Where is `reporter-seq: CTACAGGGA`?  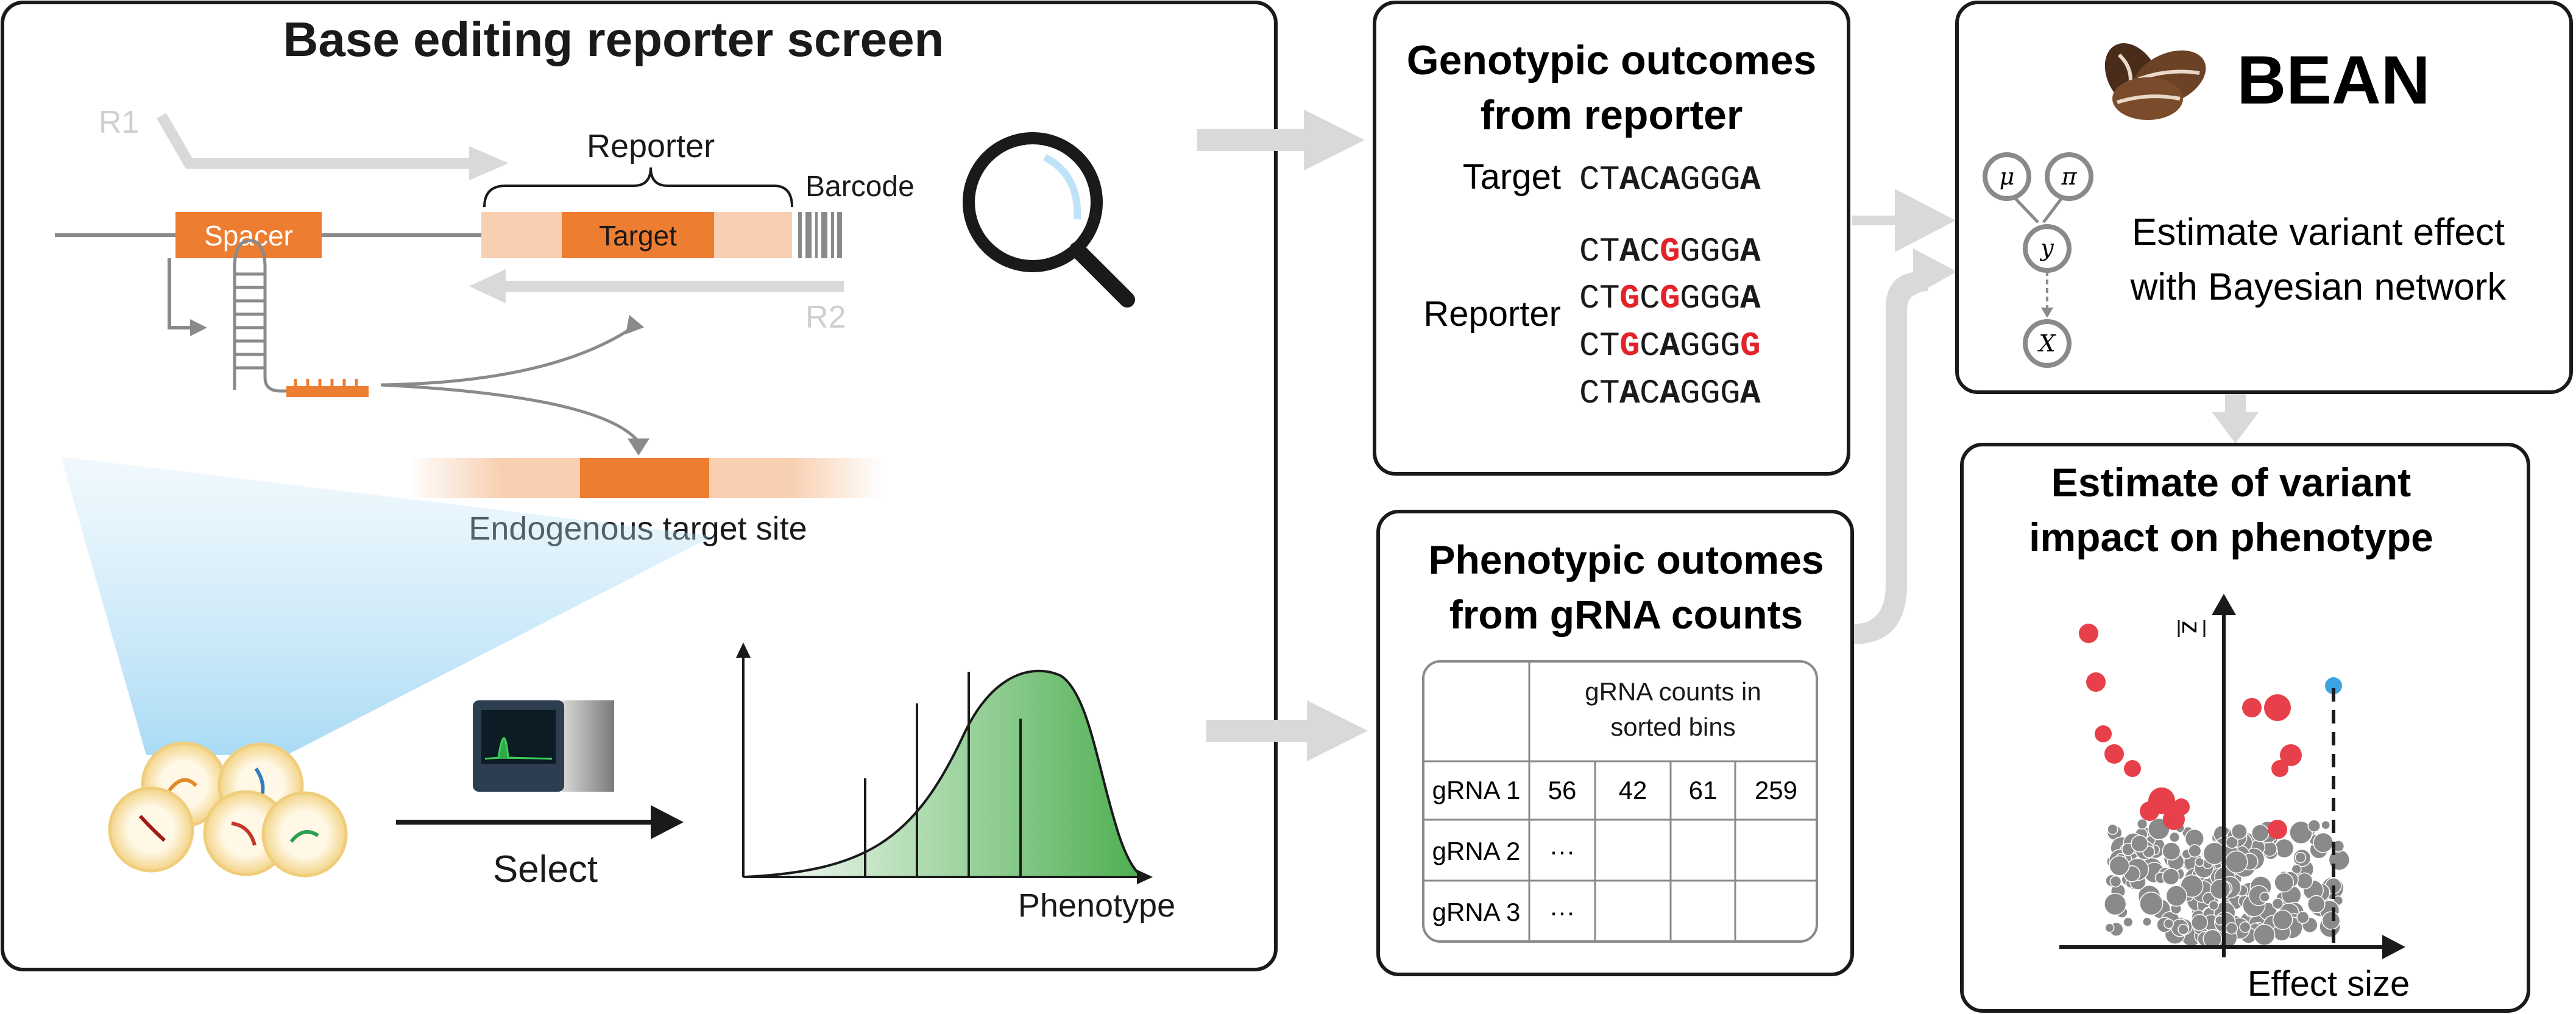 reporter-seq: CTACAGGGA is located at coordinates (1670, 394).